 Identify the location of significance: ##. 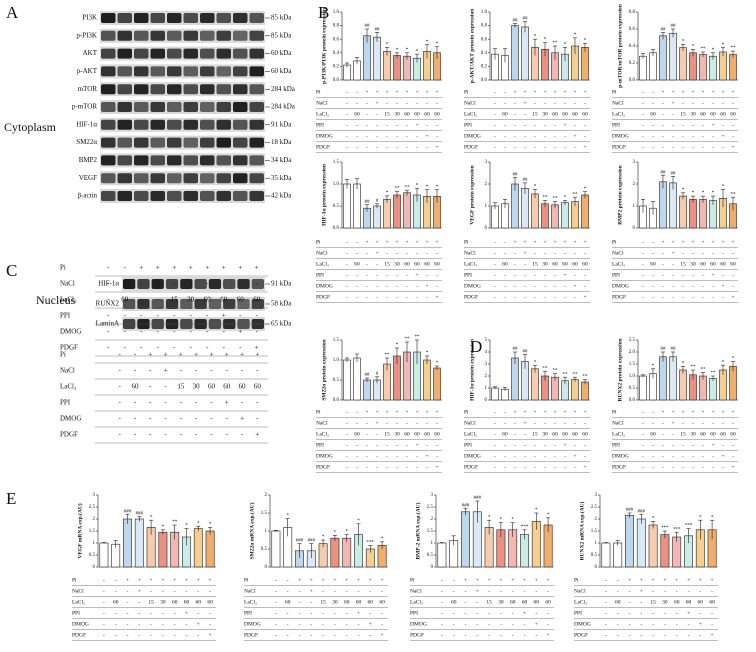
(664, 30).